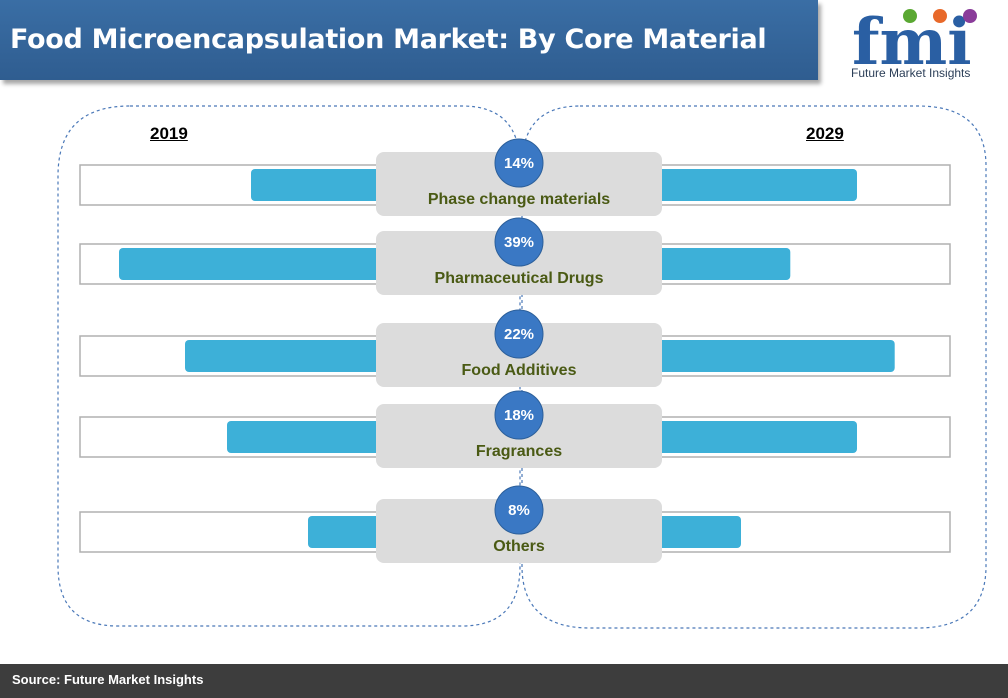 The height and width of the screenshot is (698, 1008). I want to click on share-label: 22%, so click(519, 334).